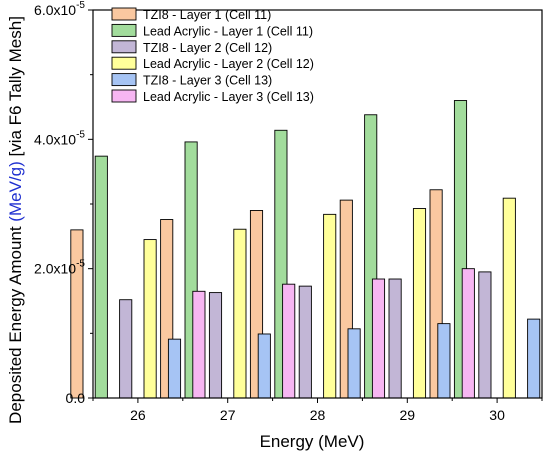 The height and width of the screenshot is (458, 550). Describe the element at coordinates (497, 415) in the screenshot. I see `x-tick-label: 30` at that location.